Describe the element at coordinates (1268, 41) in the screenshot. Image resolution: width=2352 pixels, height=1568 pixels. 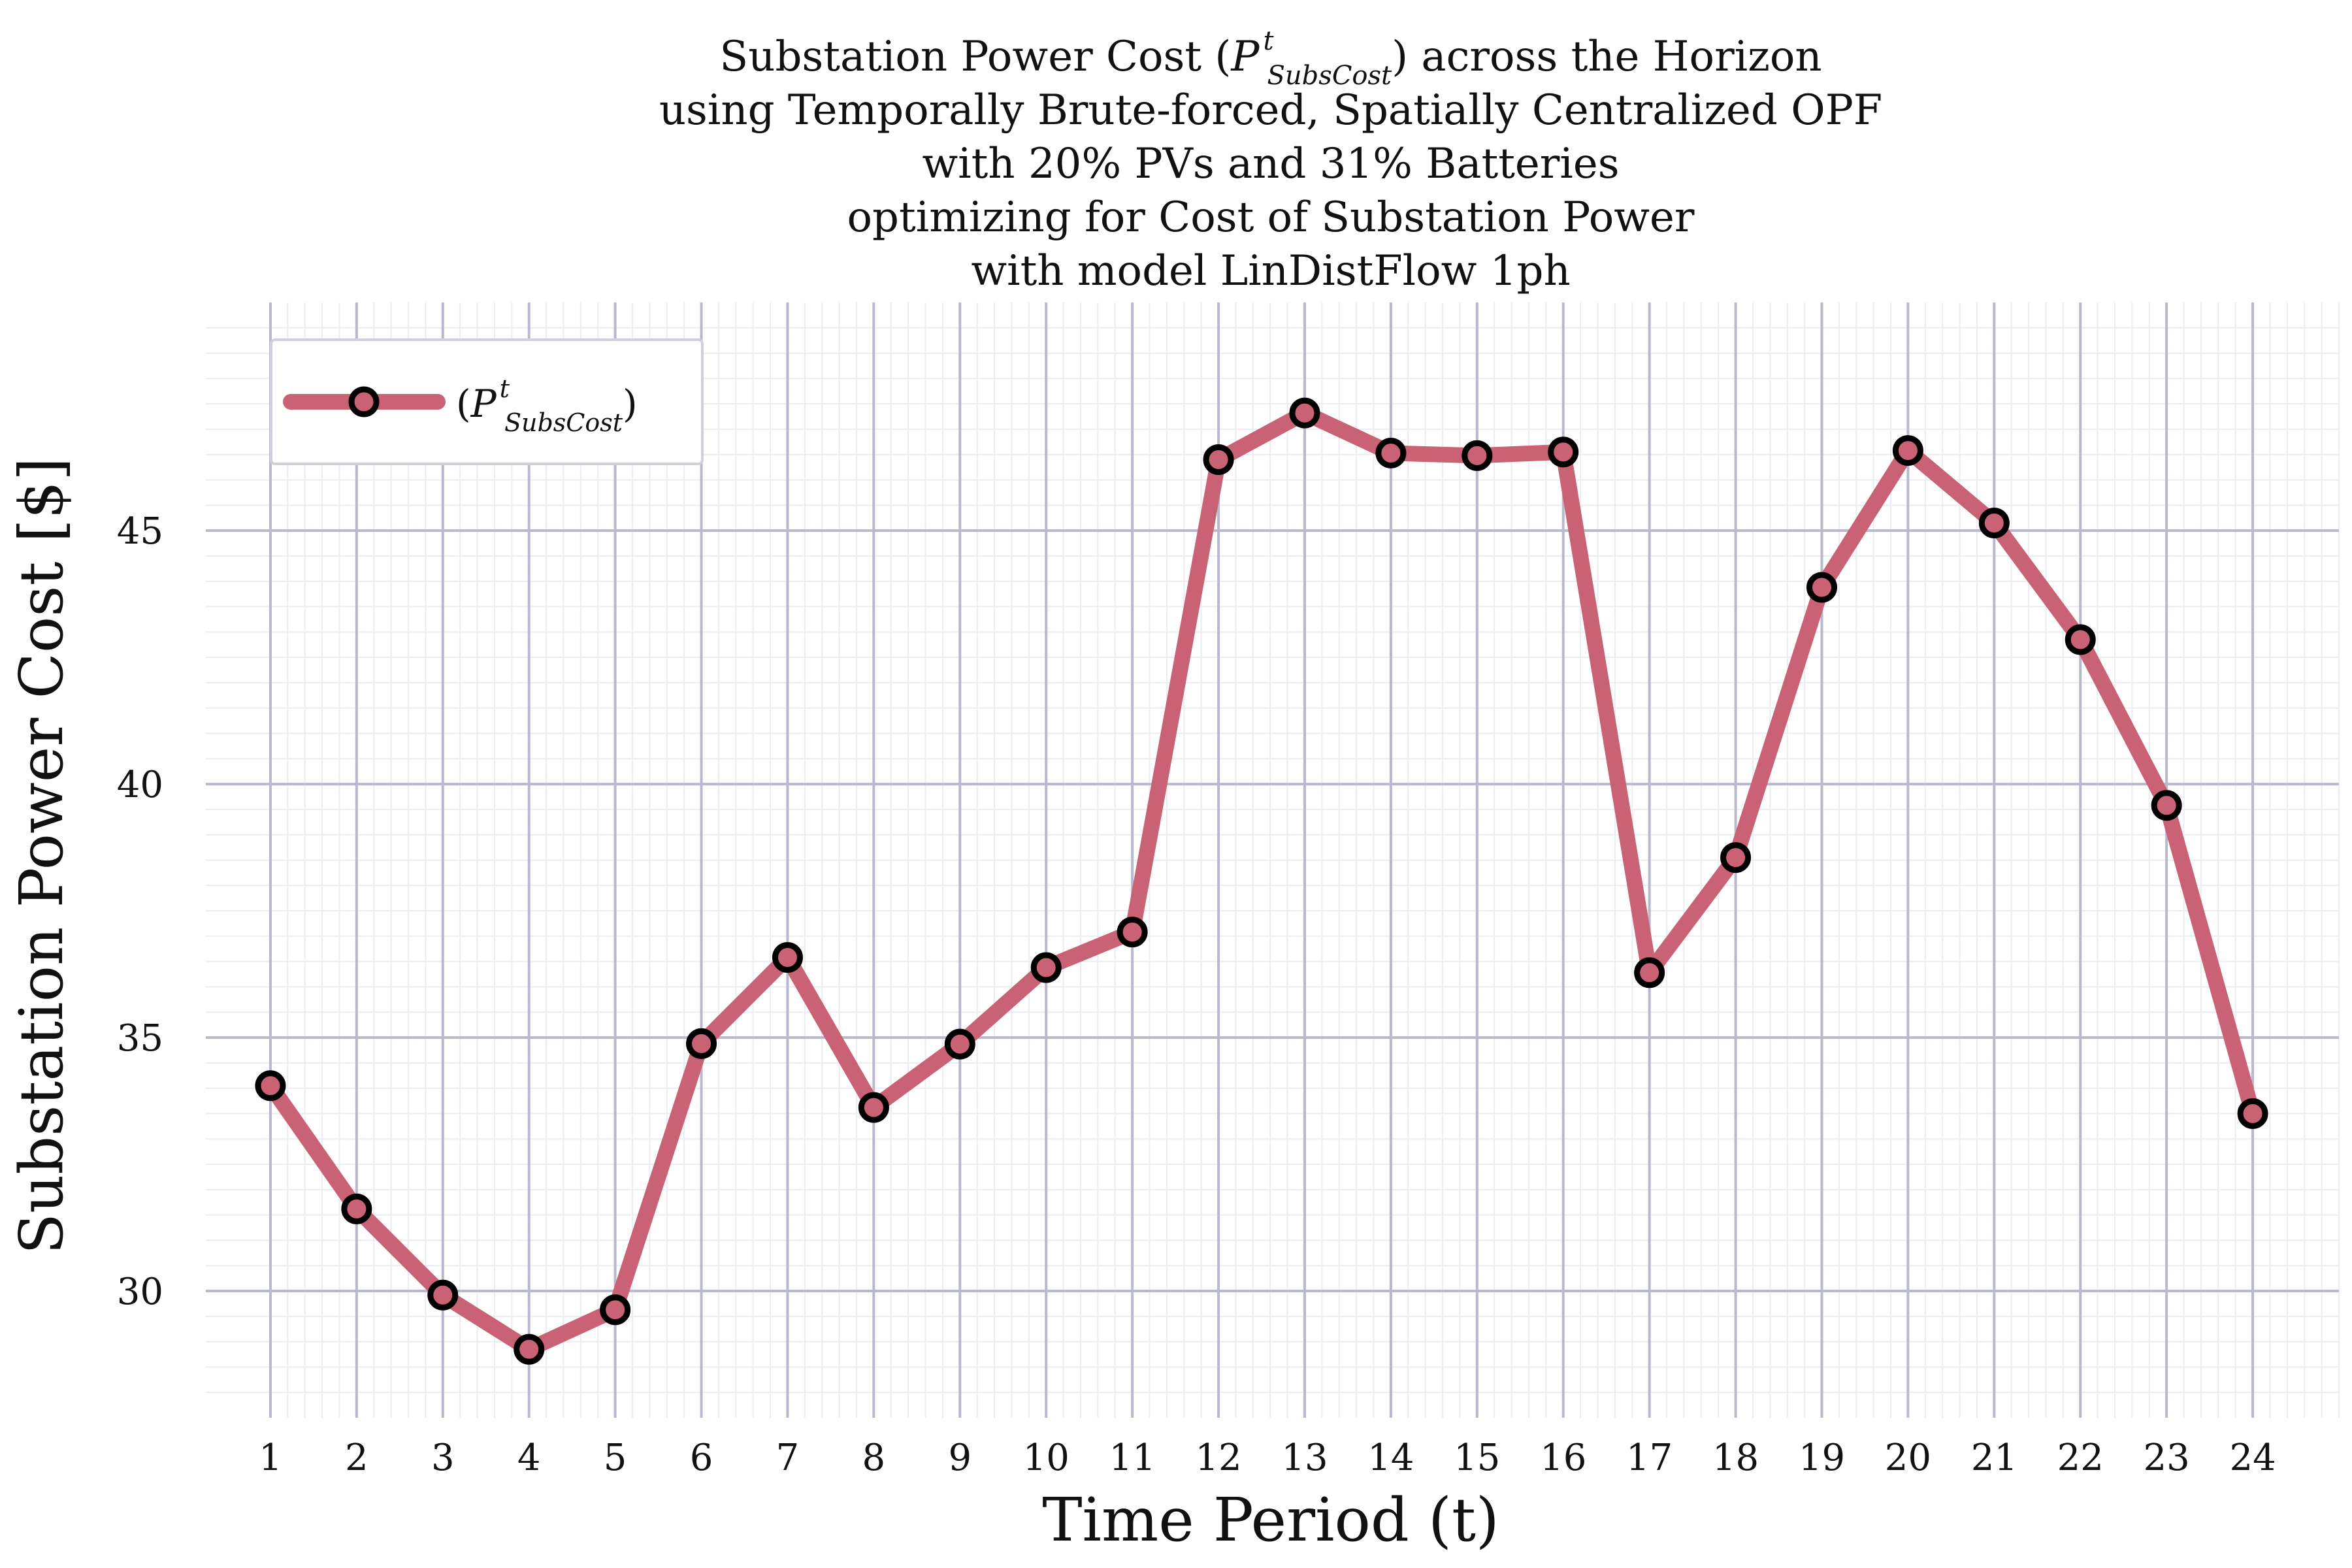
I see `title-math-superscript: t` at that location.